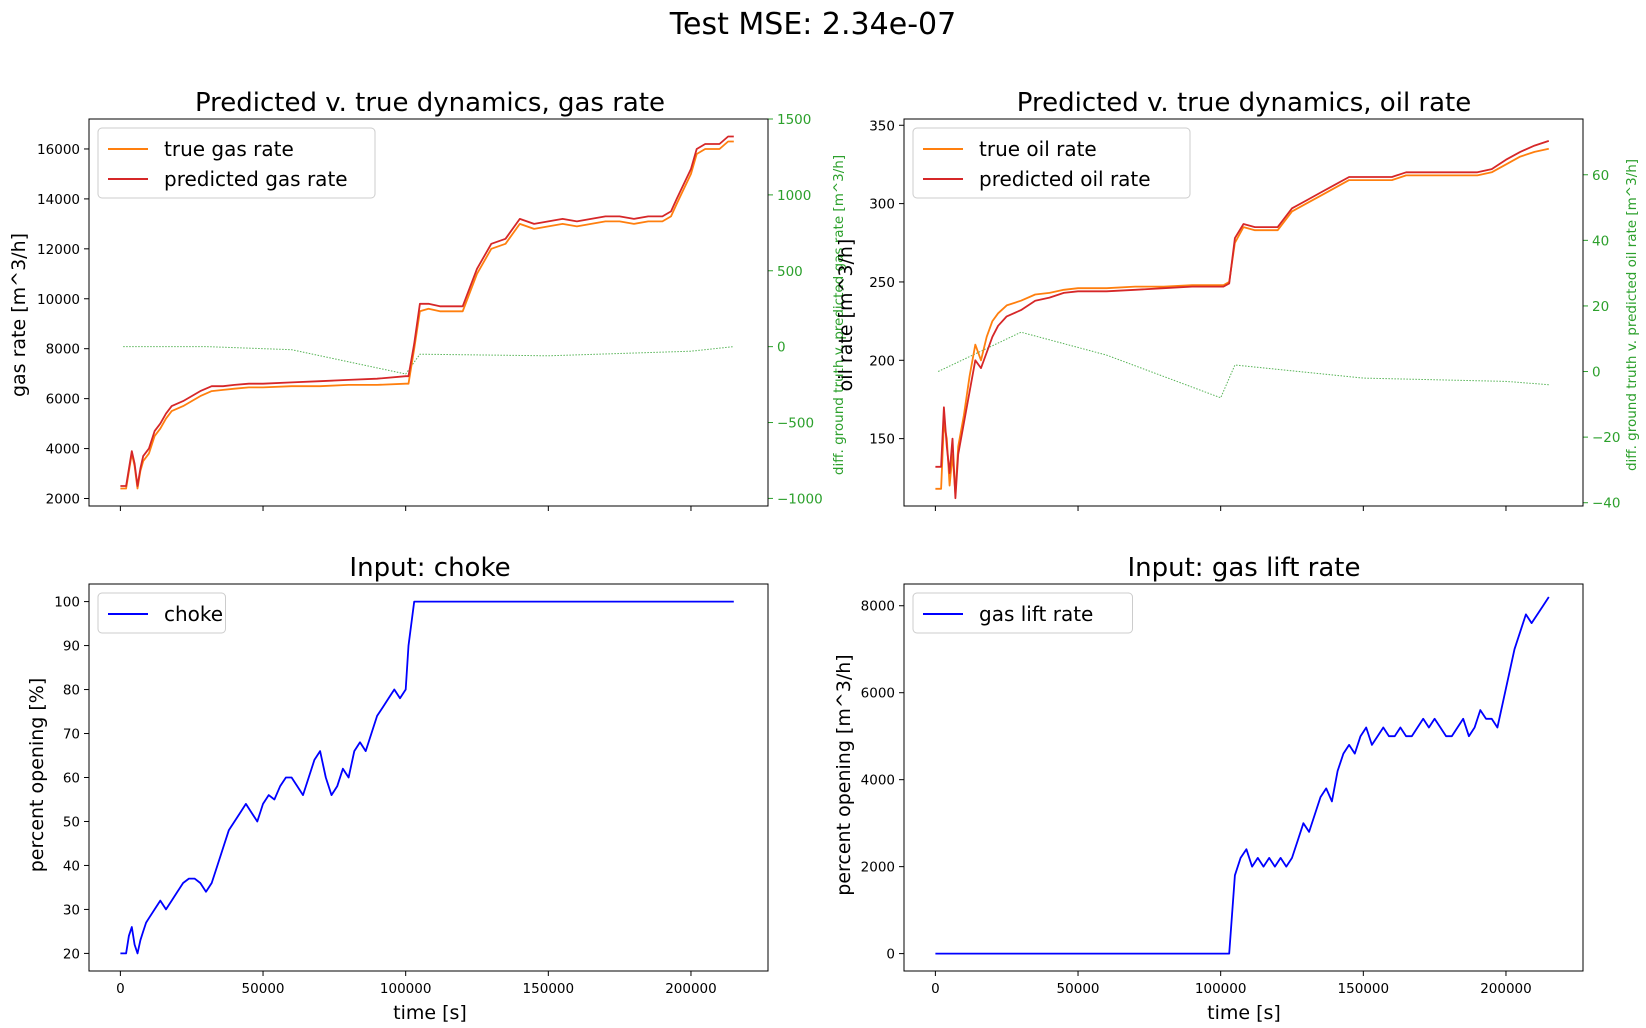 The height and width of the screenshot is (1028, 1646). I want to click on choke-y-tick-label: 80, so click(71, 691).